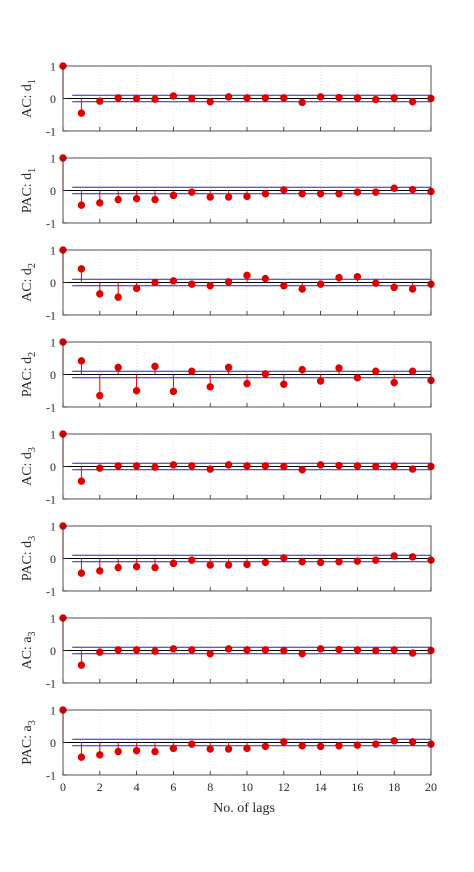 The width and height of the screenshot is (474, 872). Describe the element at coordinates (53, 651) in the screenshot. I see `panel-7-ytick-label-1: 0` at that location.